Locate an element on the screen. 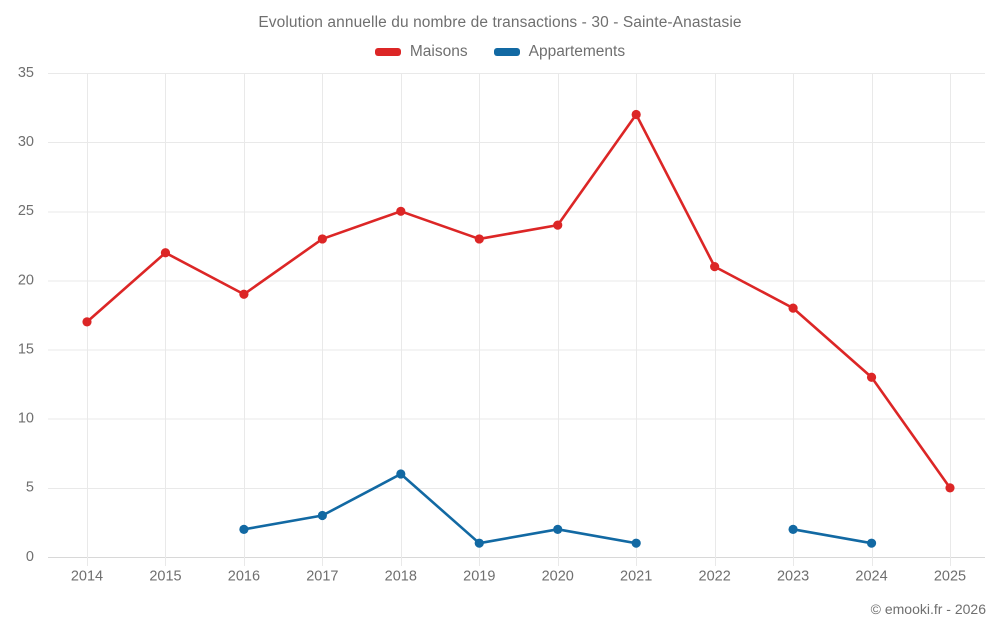 The width and height of the screenshot is (1000, 625). data-point-appartements-2018 is located at coordinates (401, 474).